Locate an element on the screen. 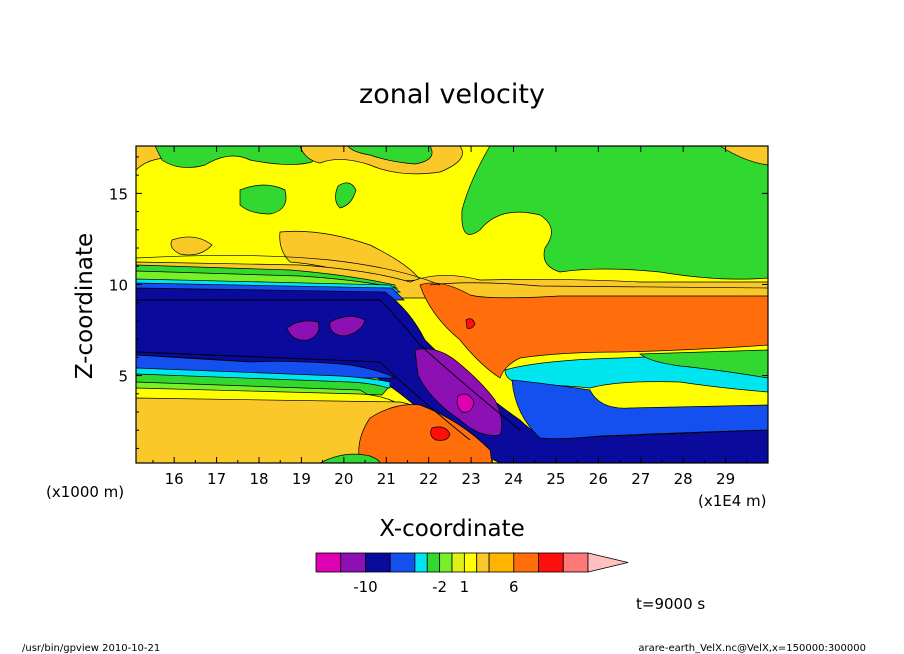  colorbar-label: 1 is located at coordinates (465, 587).